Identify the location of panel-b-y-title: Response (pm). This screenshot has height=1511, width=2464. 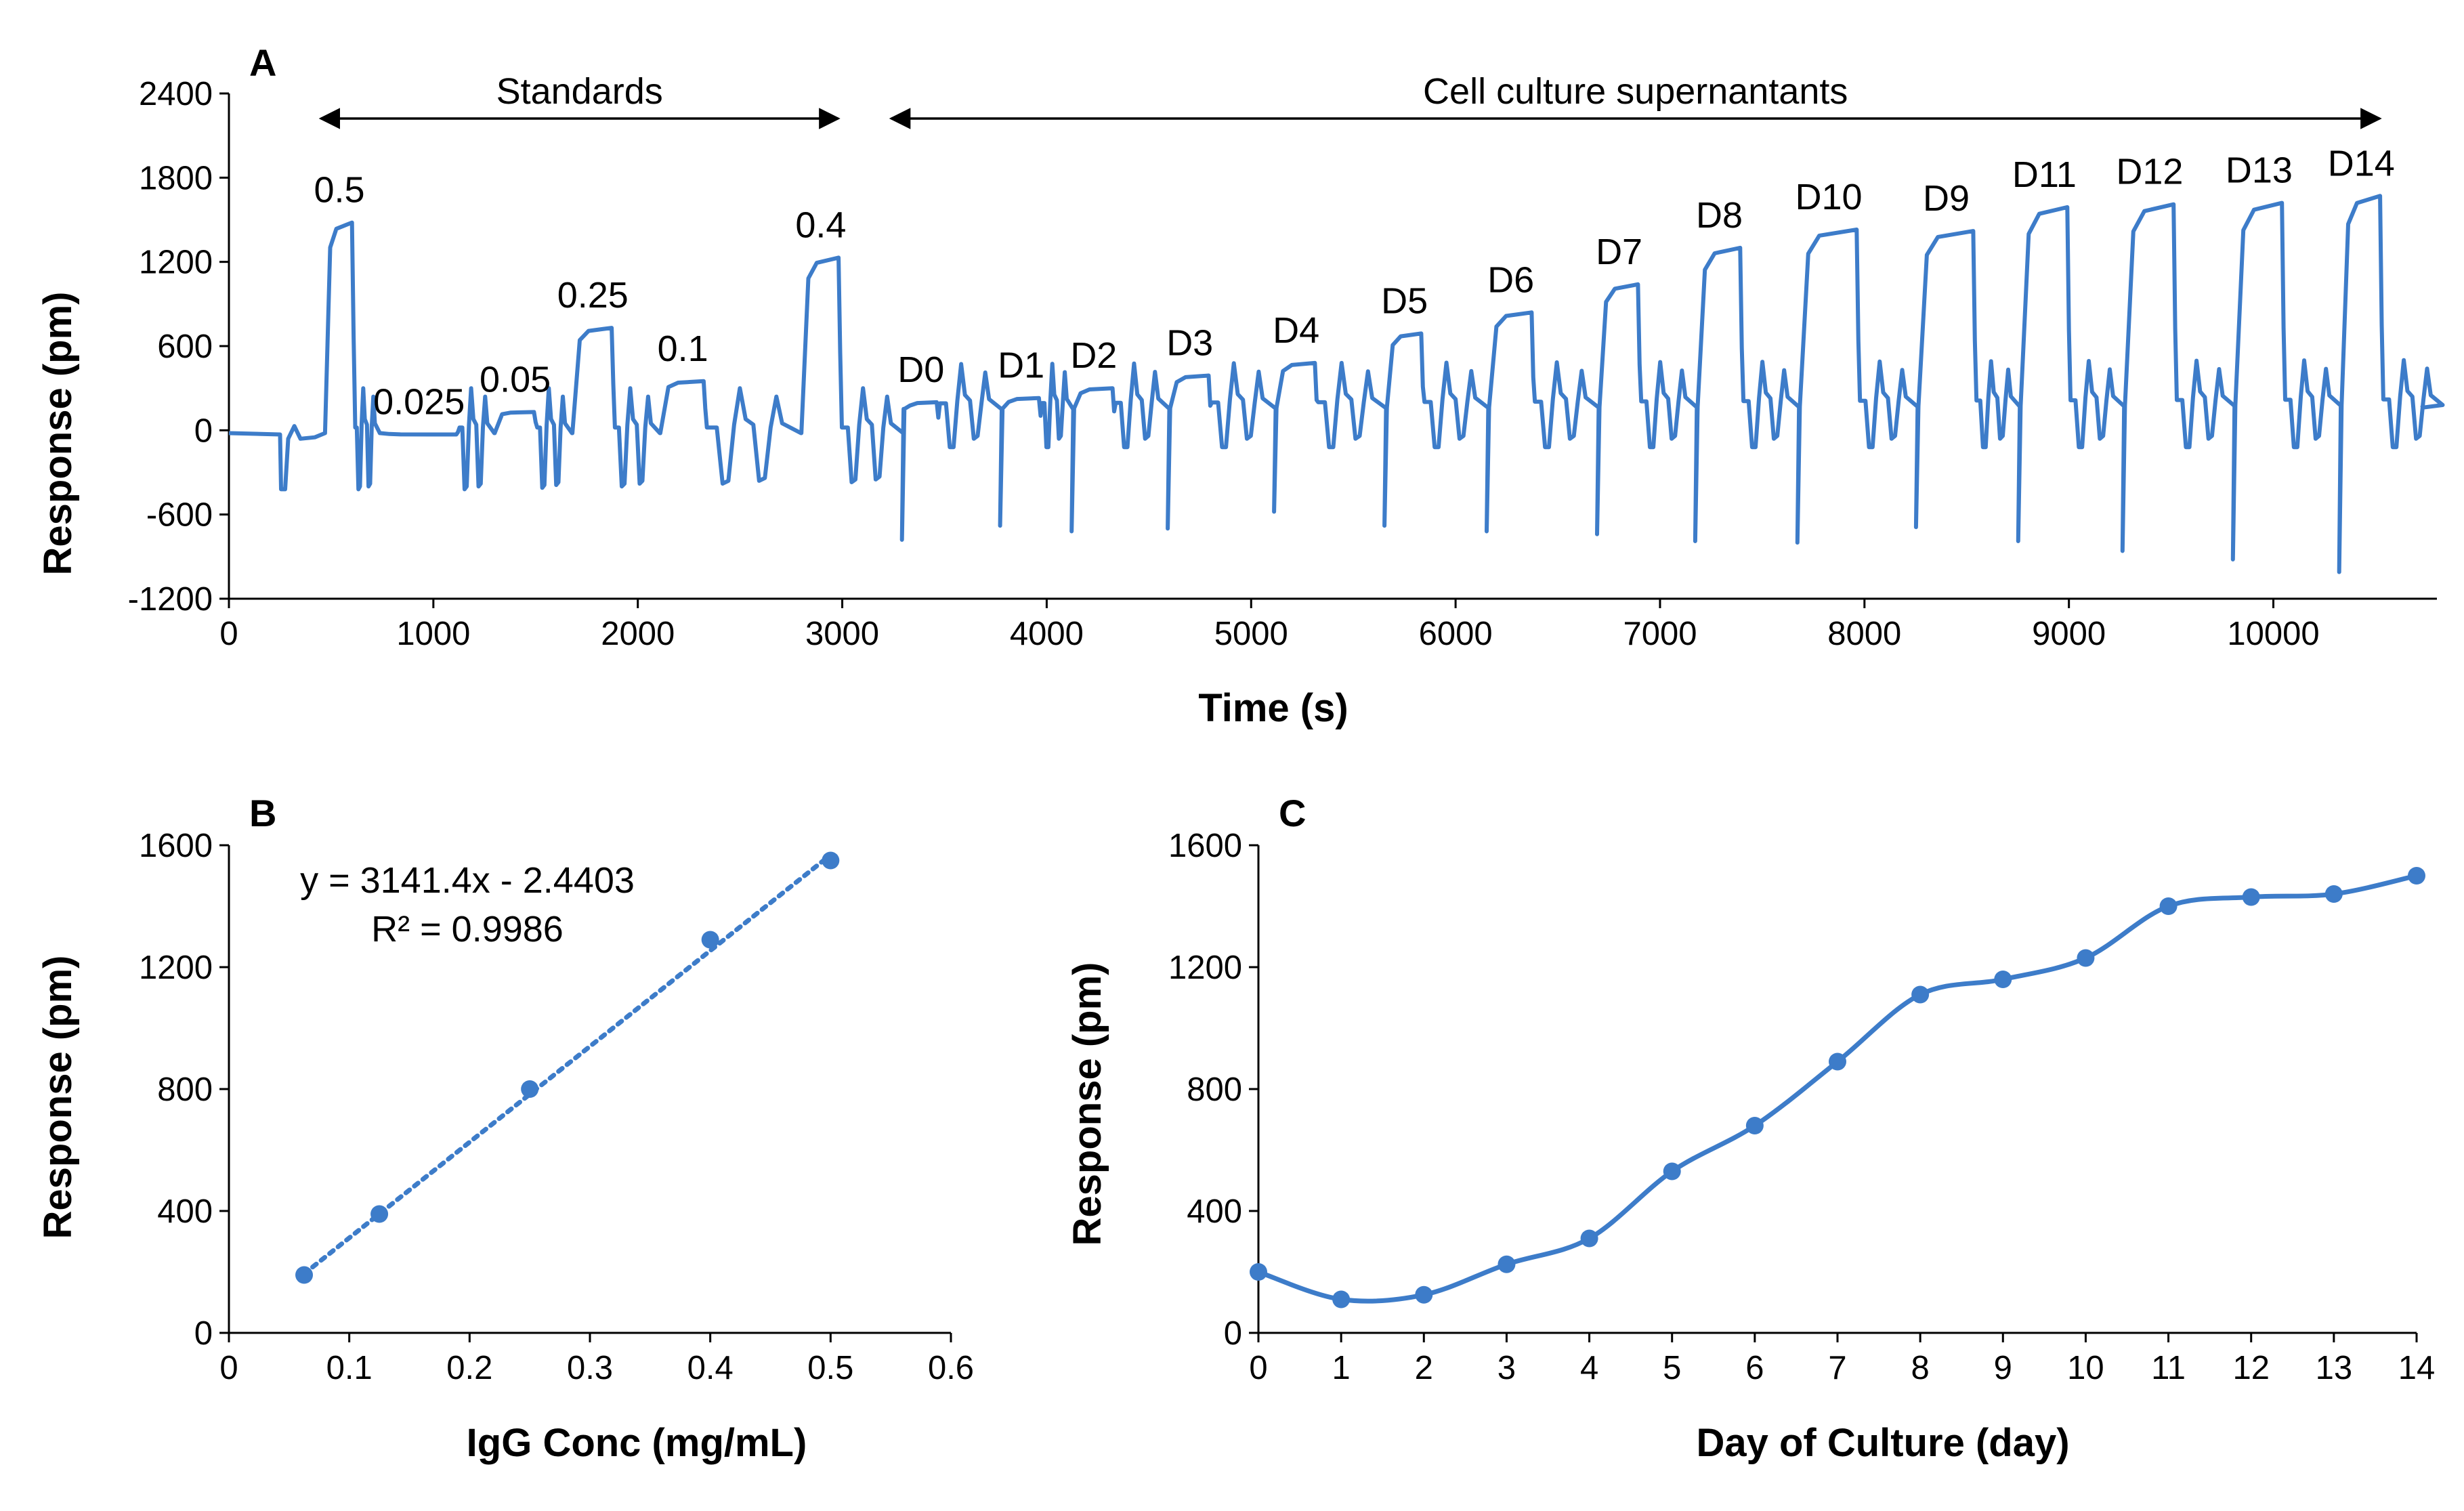
(58, 1097).